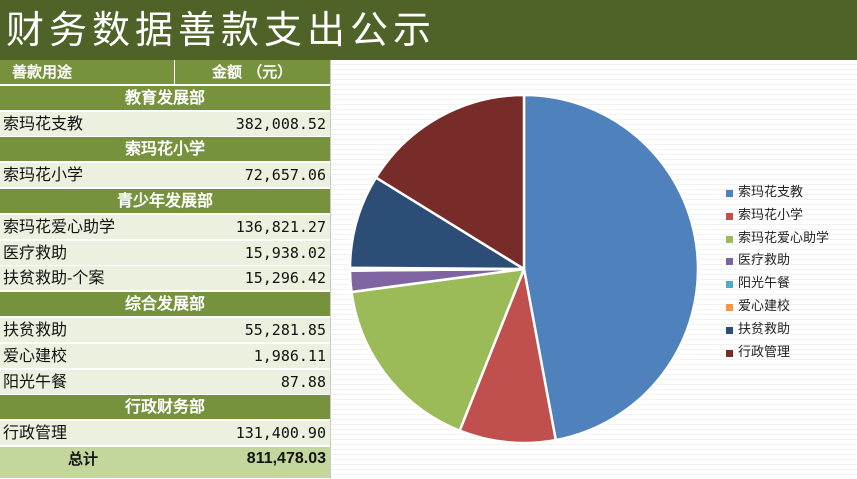  What do you see at coordinates (289, 355) in the screenshot?
I see `item-amount: 1,986.11` at bounding box center [289, 355].